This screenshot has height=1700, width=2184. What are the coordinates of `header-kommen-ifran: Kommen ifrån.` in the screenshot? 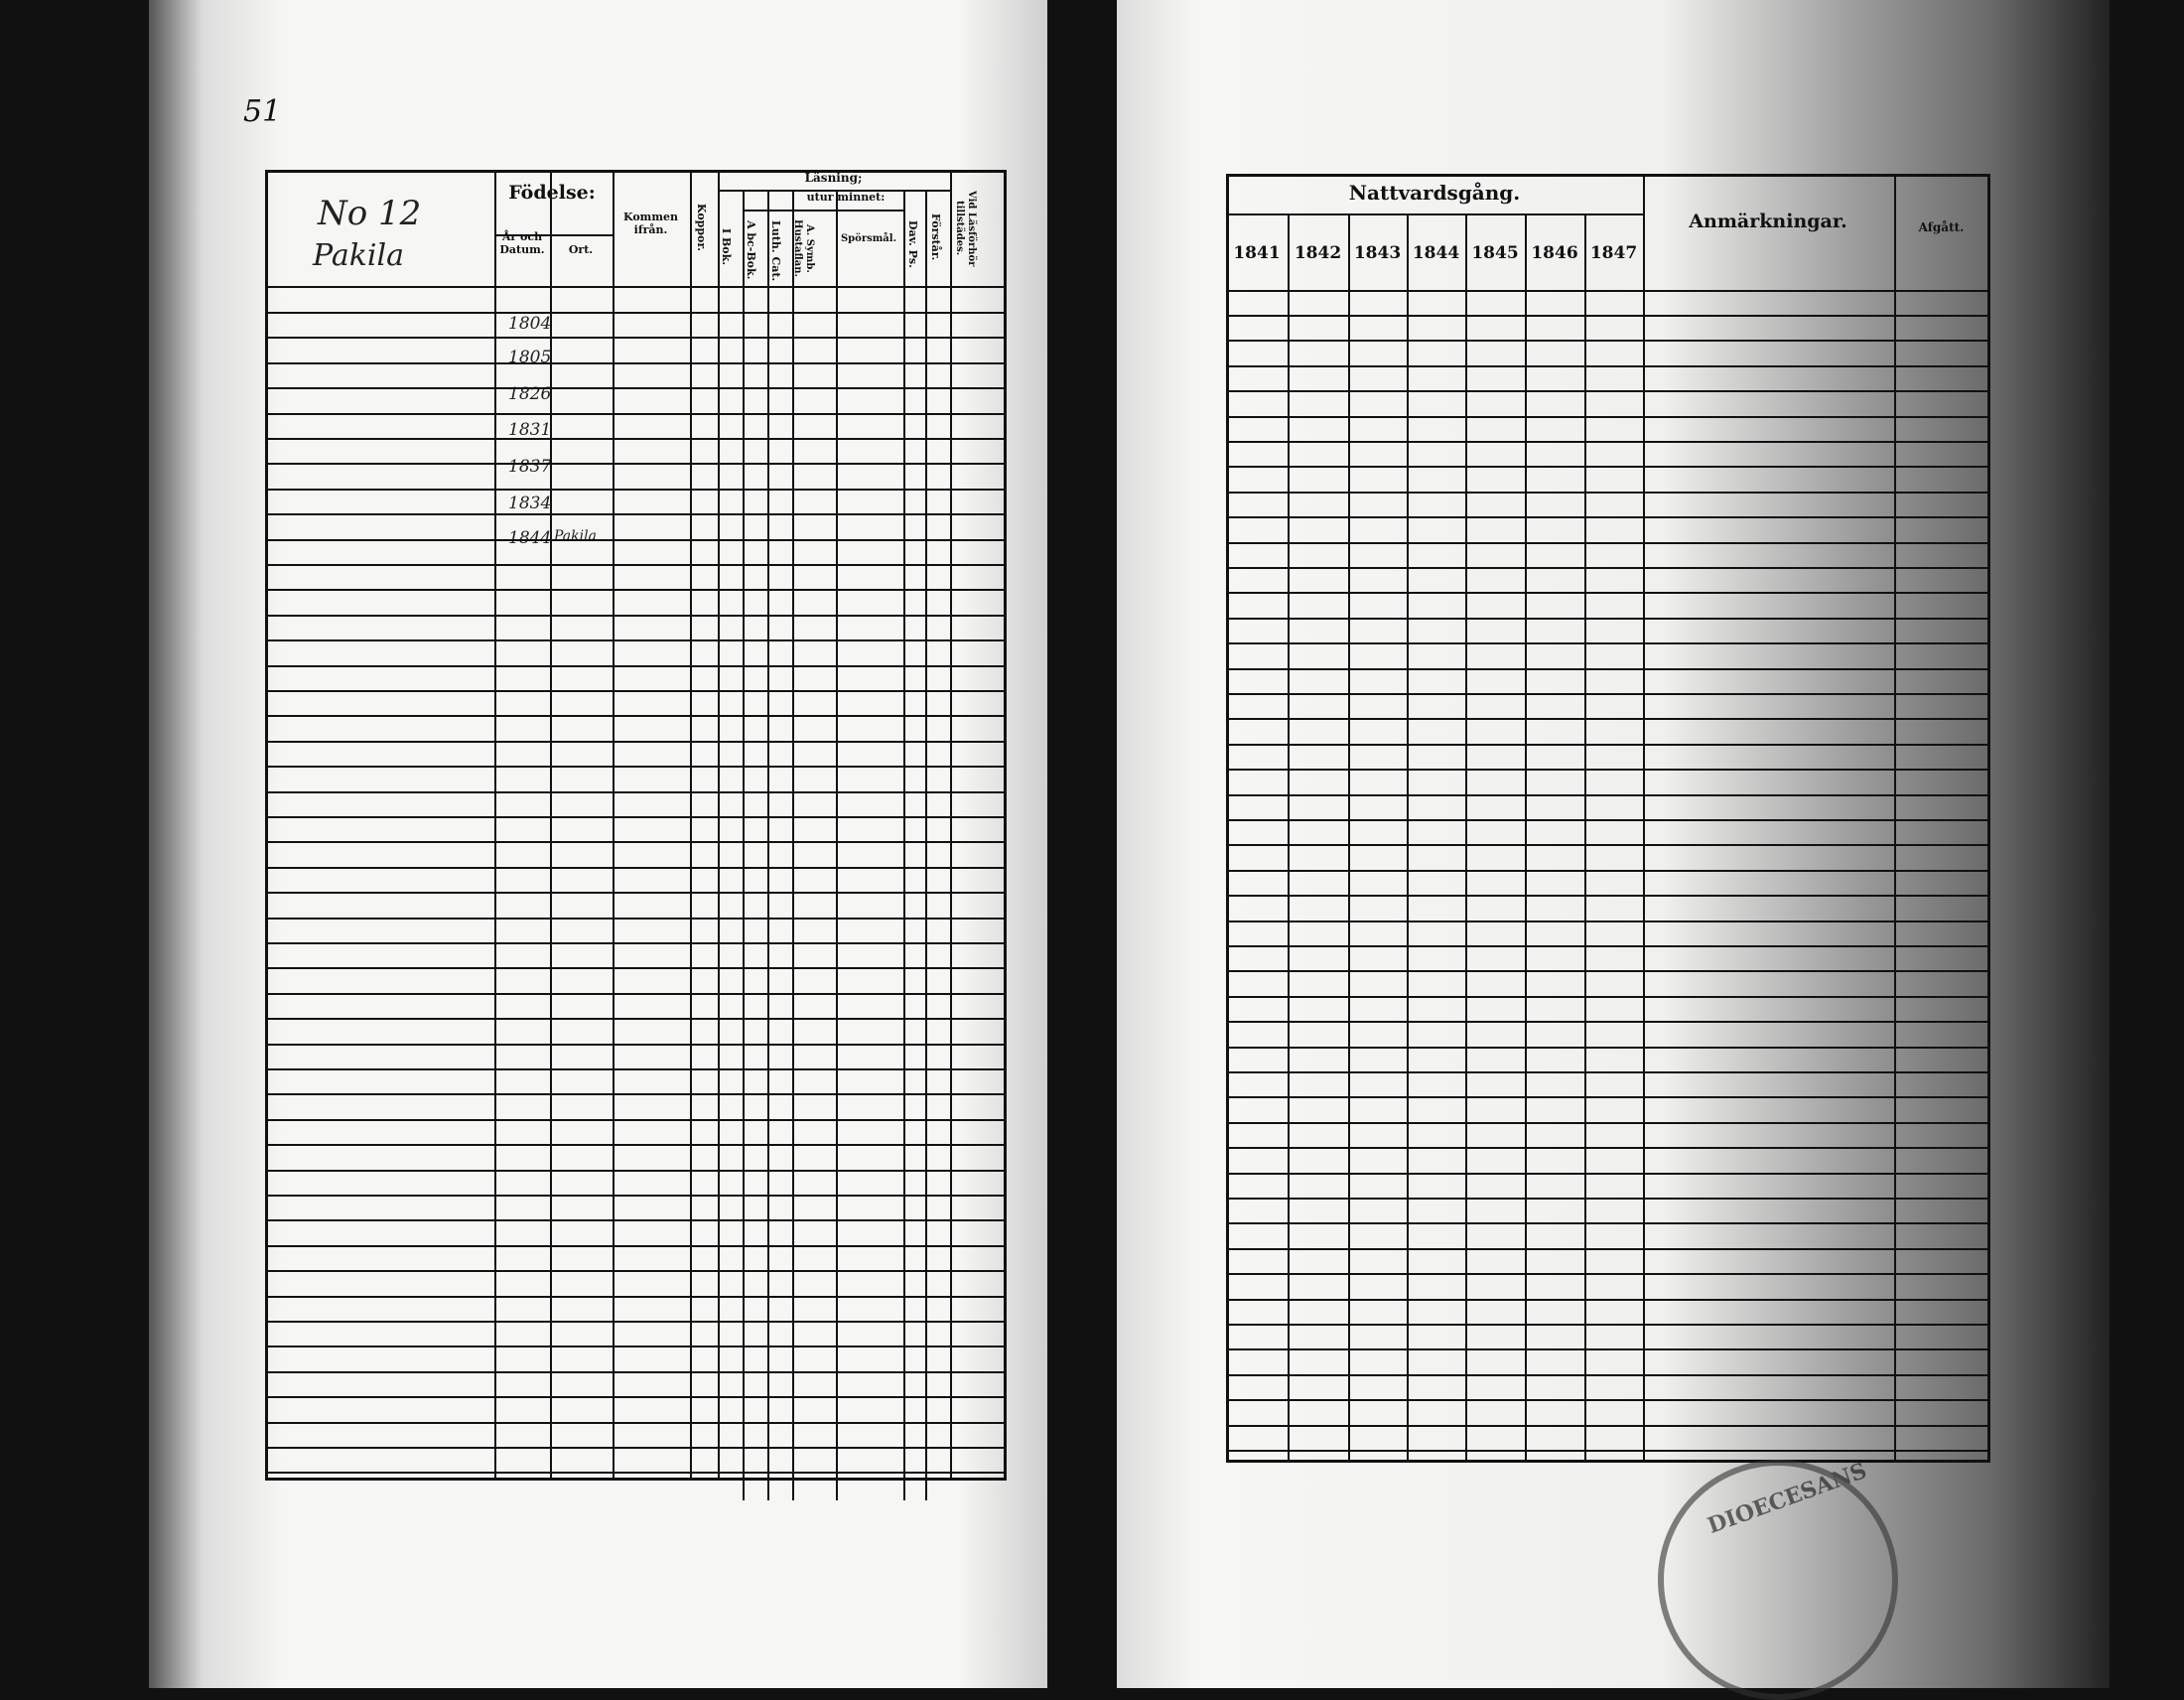 It's located at (650, 224).